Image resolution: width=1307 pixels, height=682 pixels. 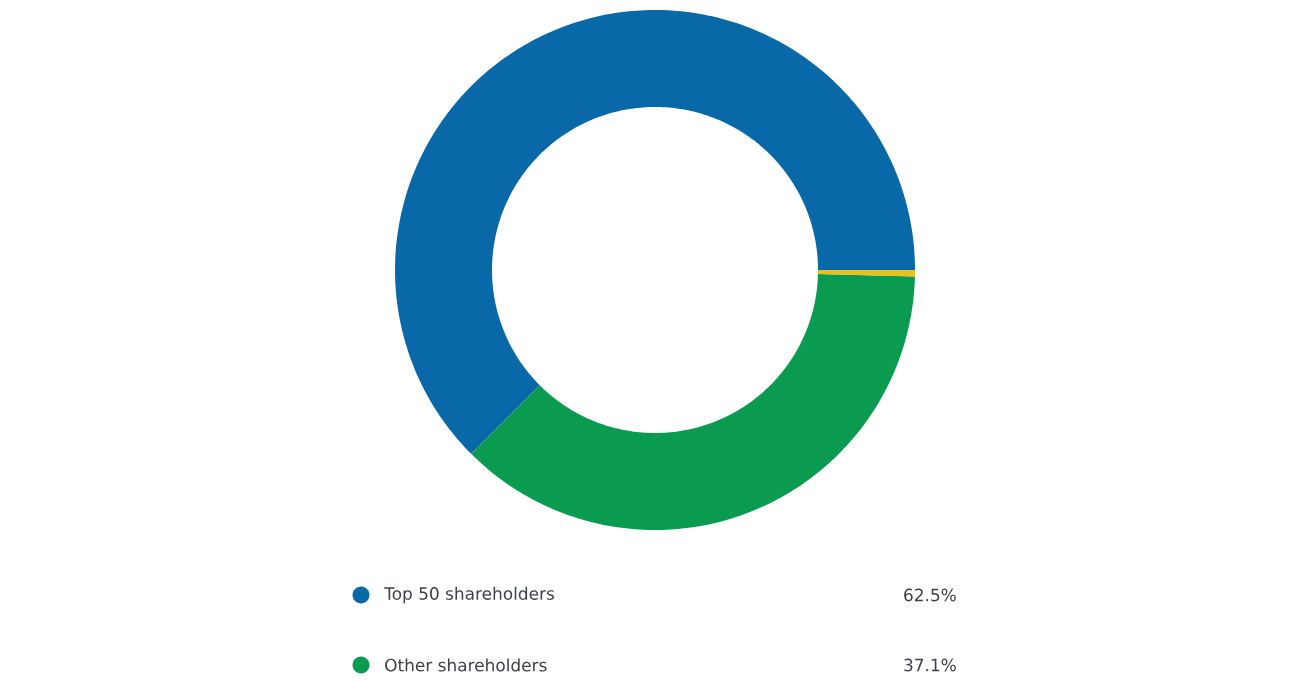 What do you see at coordinates (930, 595) in the screenshot?
I see `data-label: 62.5%` at bounding box center [930, 595].